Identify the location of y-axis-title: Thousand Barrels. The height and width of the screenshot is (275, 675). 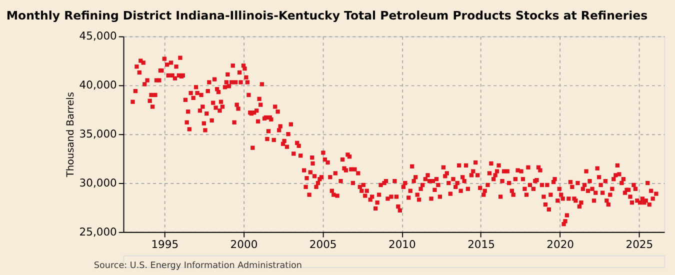
(70, 135).